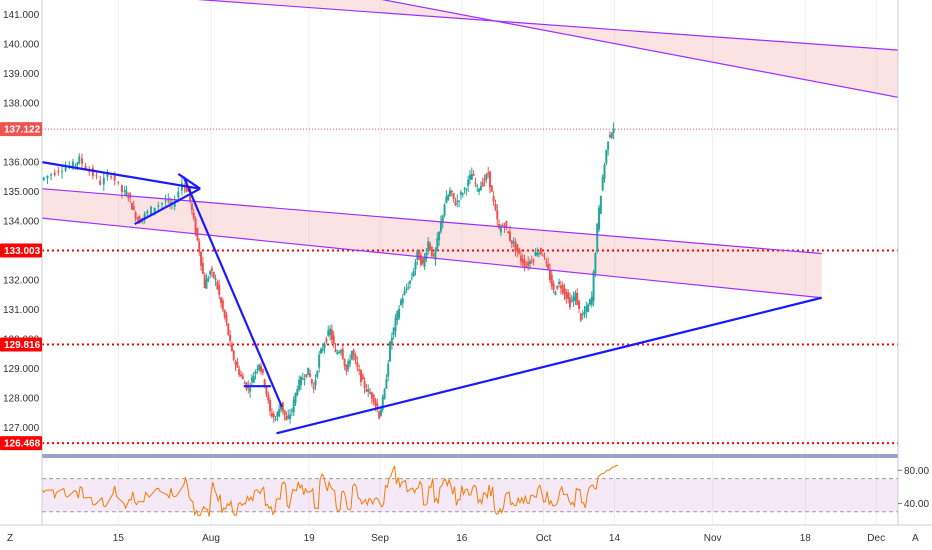 The height and width of the screenshot is (550, 932). What do you see at coordinates (167, 206) in the screenshot?
I see `pennant-lower-line` at bounding box center [167, 206].